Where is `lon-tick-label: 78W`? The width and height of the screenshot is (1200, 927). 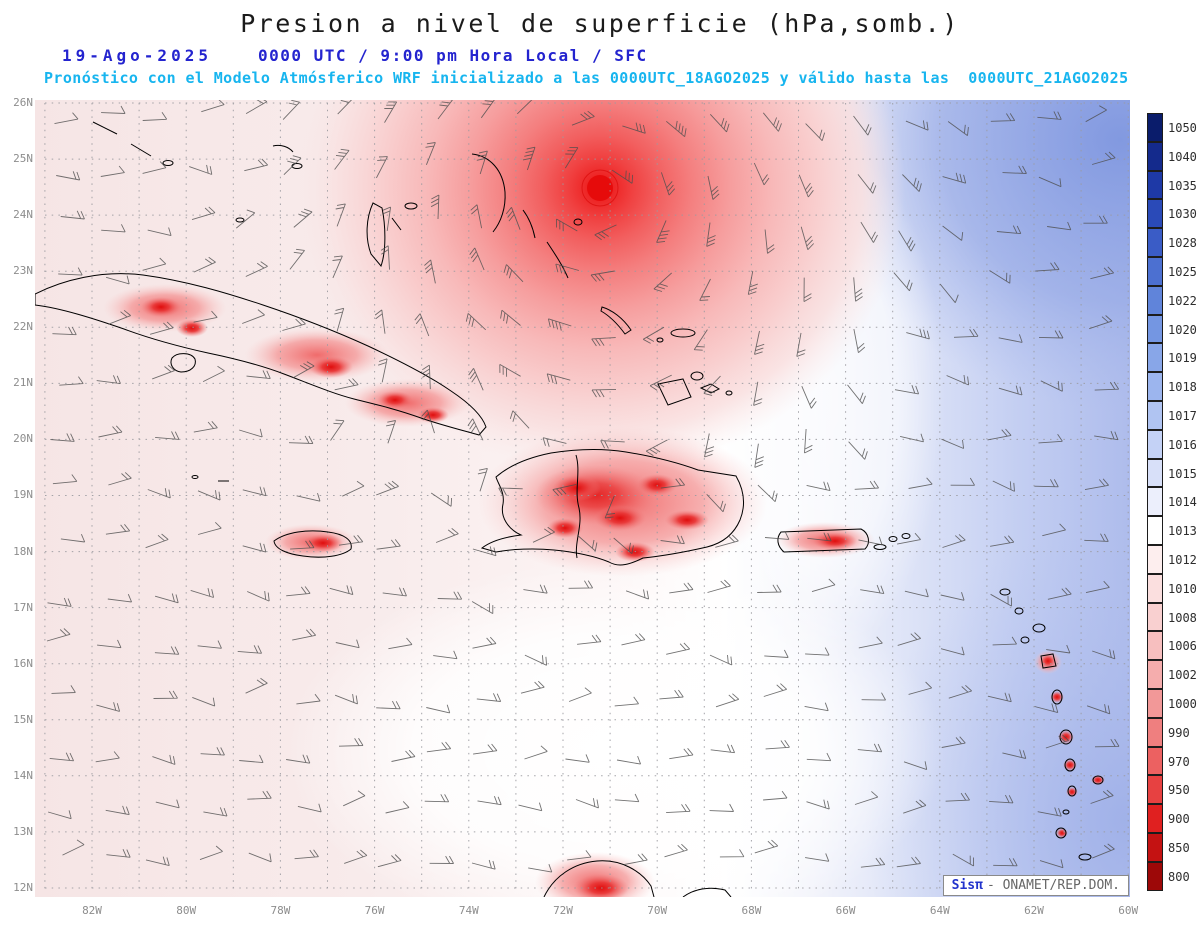 lon-tick-label: 78W is located at coordinates (280, 910).